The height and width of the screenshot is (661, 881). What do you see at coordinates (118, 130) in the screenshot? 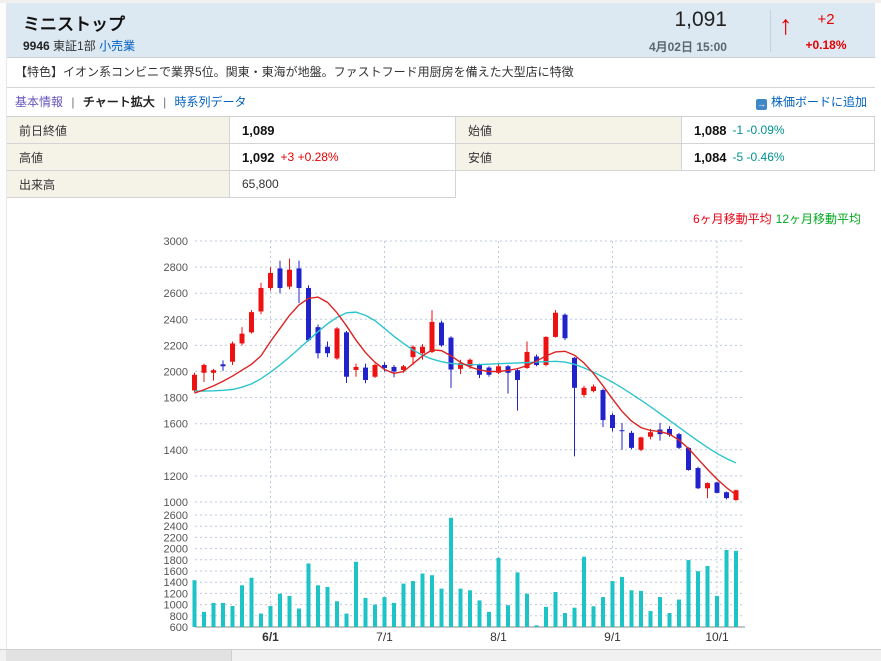
I see `prev-close-label: 前日終値` at bounding box center [118, 130].